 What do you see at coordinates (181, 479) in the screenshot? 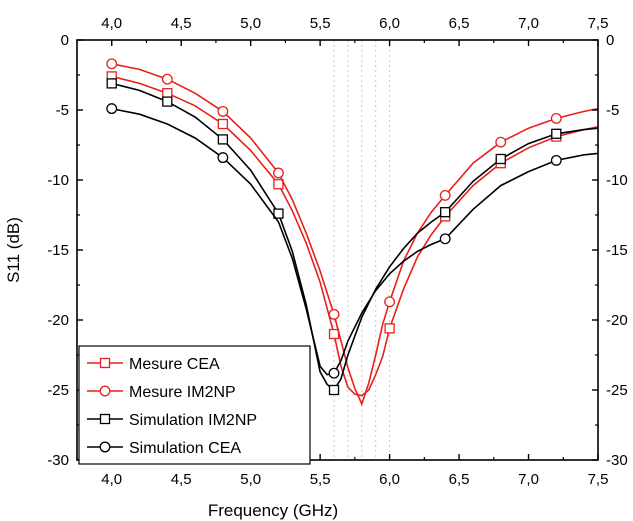
I see `x-tick-label-bottom: 4,5` at bounding box center [181, 479].